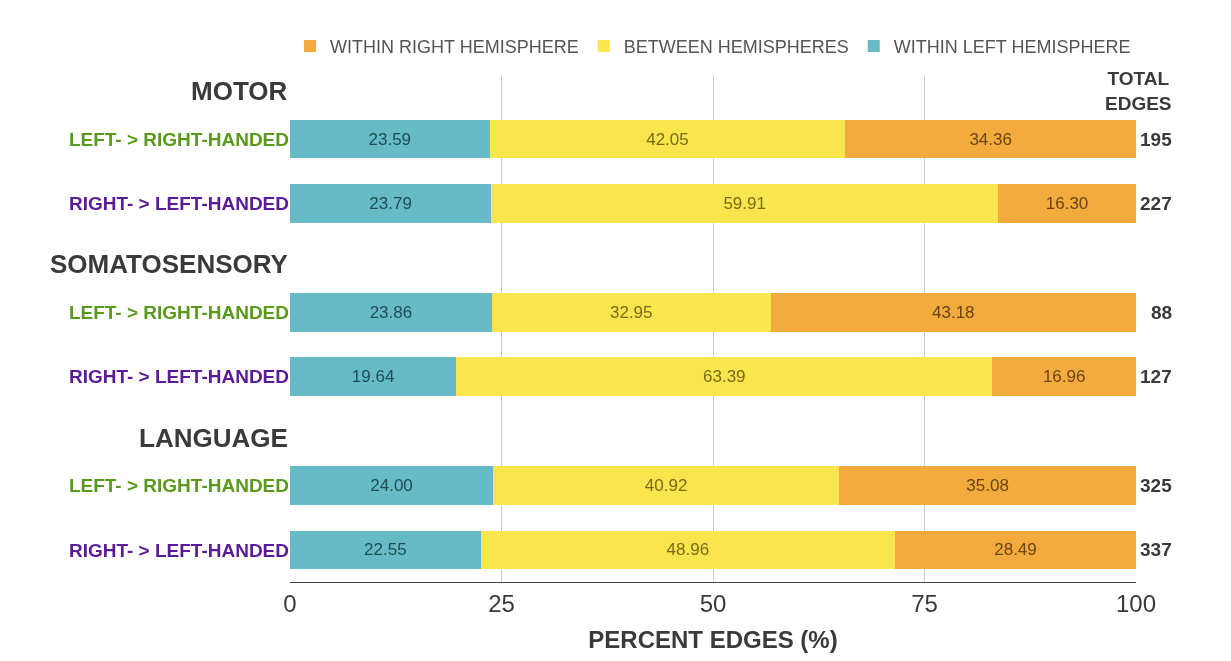 The image size is (1231, 661). What do you see at coordinates (724, 377) in the screenshot?
I see `data-label: 63.39` at bounding box center [724, 377].